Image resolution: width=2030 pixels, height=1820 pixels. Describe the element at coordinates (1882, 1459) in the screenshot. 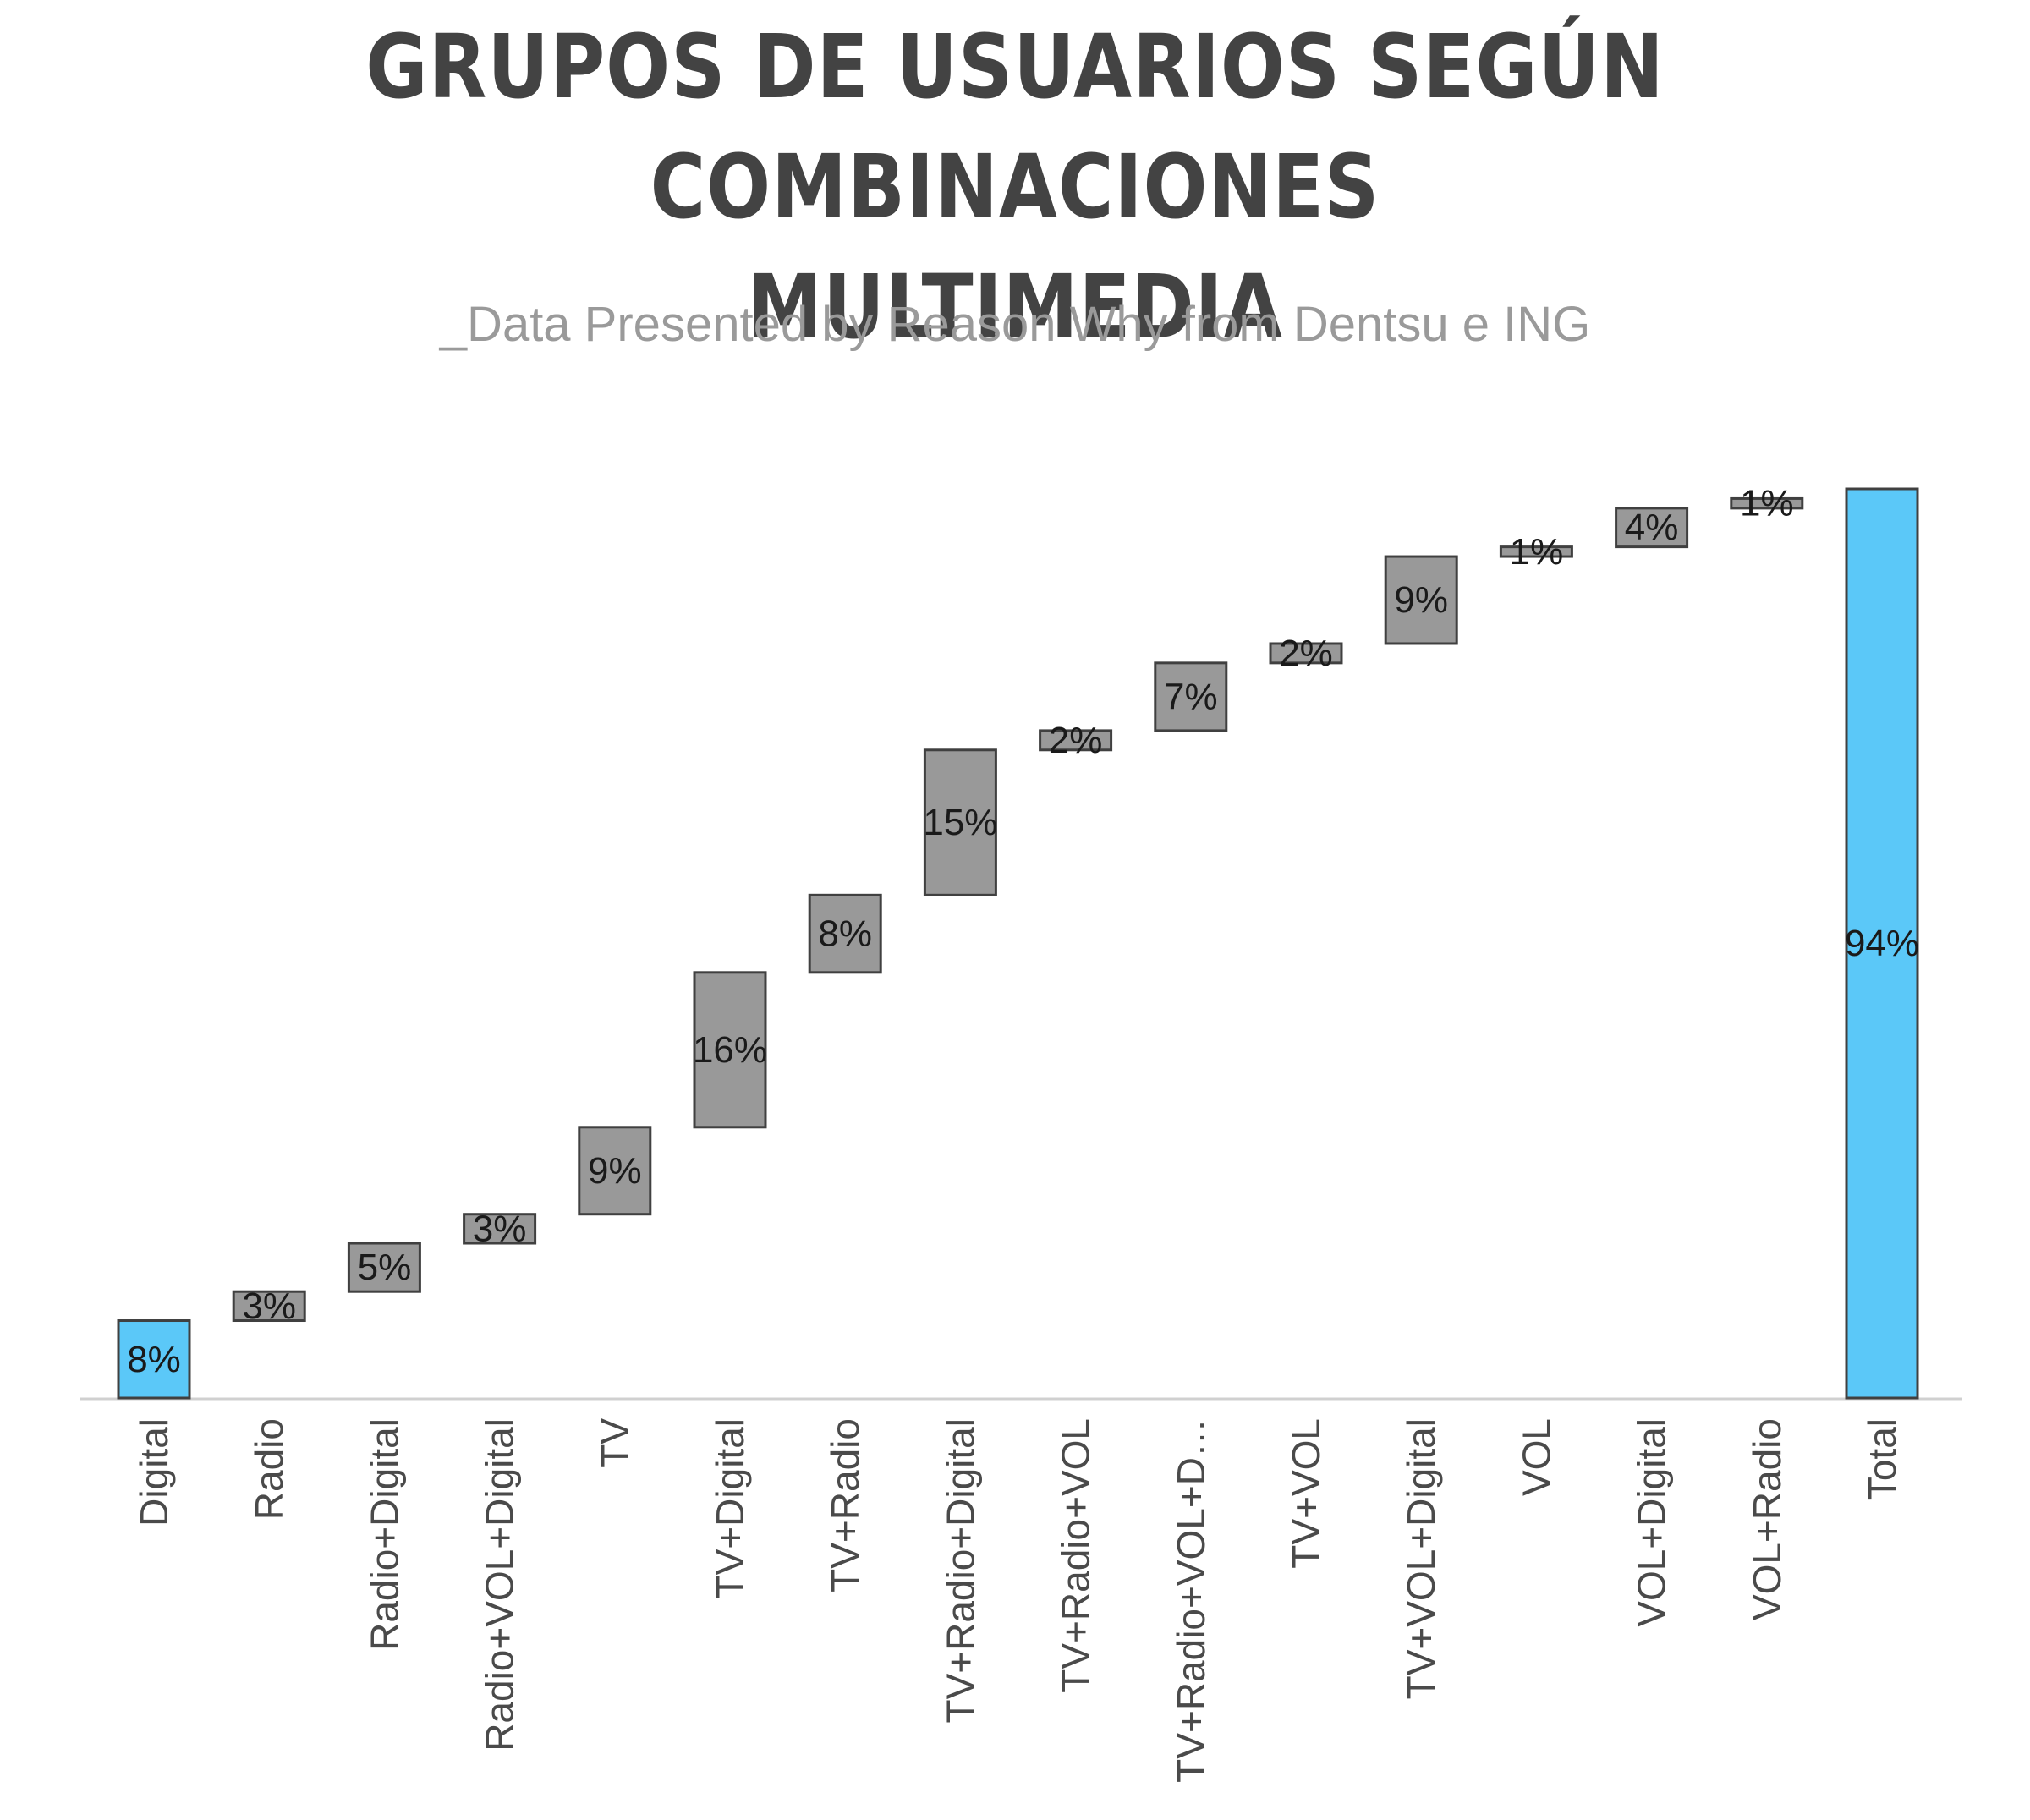

I see `category-label: Total` at that location.